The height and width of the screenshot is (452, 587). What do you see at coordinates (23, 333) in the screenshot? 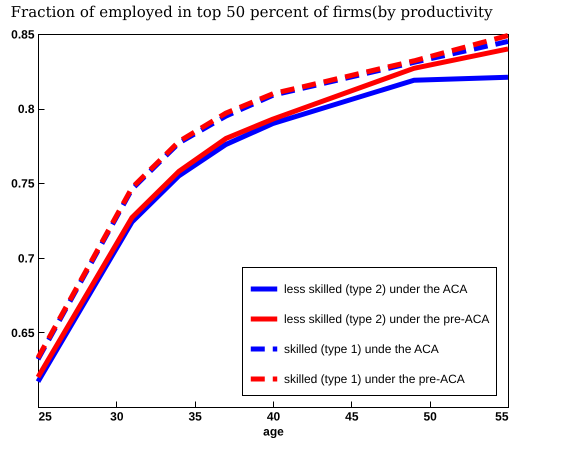
I see `y-tick-label: 0.65` at bounding box center [23, 333].